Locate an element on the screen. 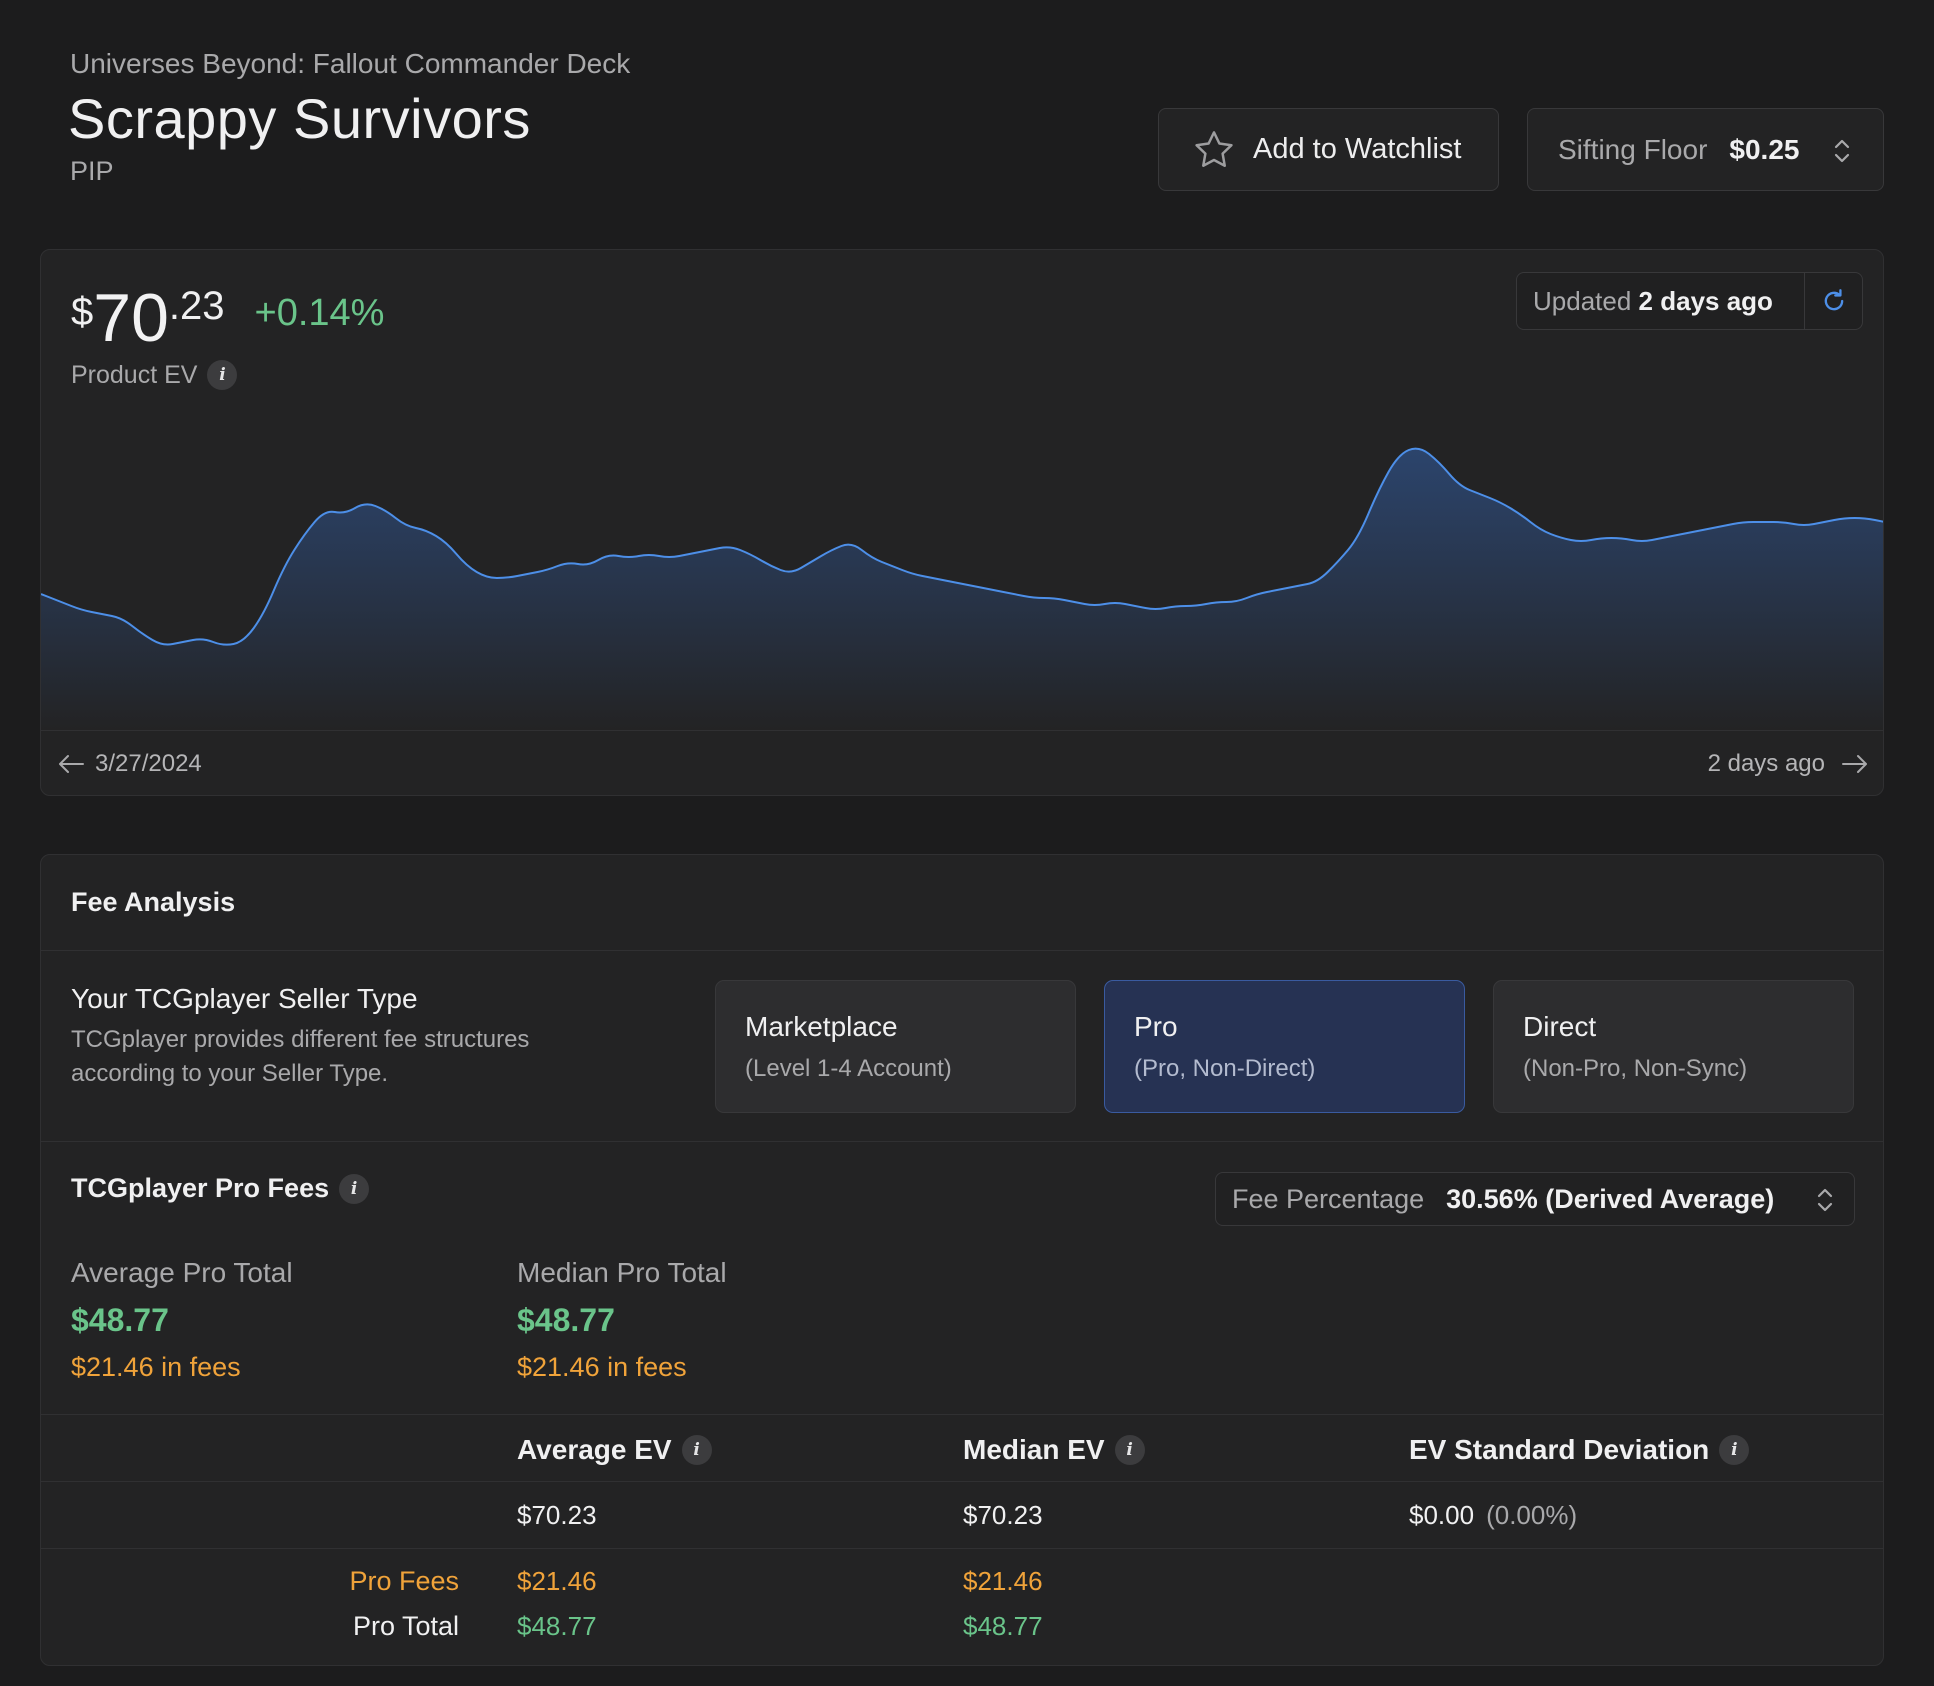  range-start: 3/27/2024 is located at coordinates (129, 763).